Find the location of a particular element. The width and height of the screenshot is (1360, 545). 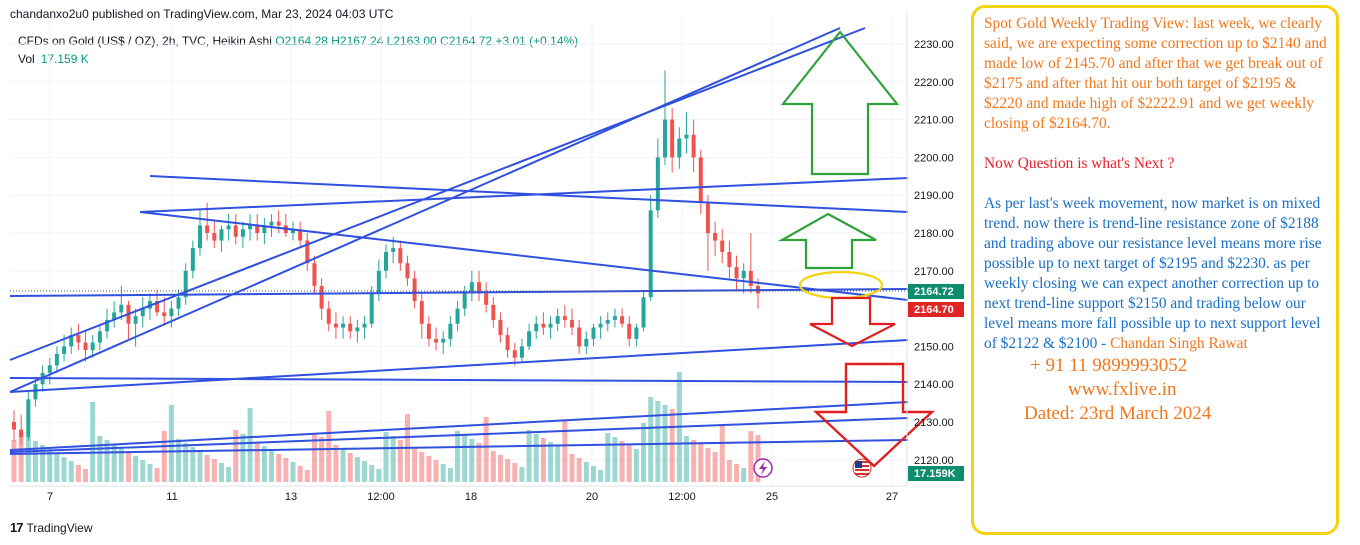

analysis-question: Now Question is what's Next ? is located at coordinates (1079, 163).